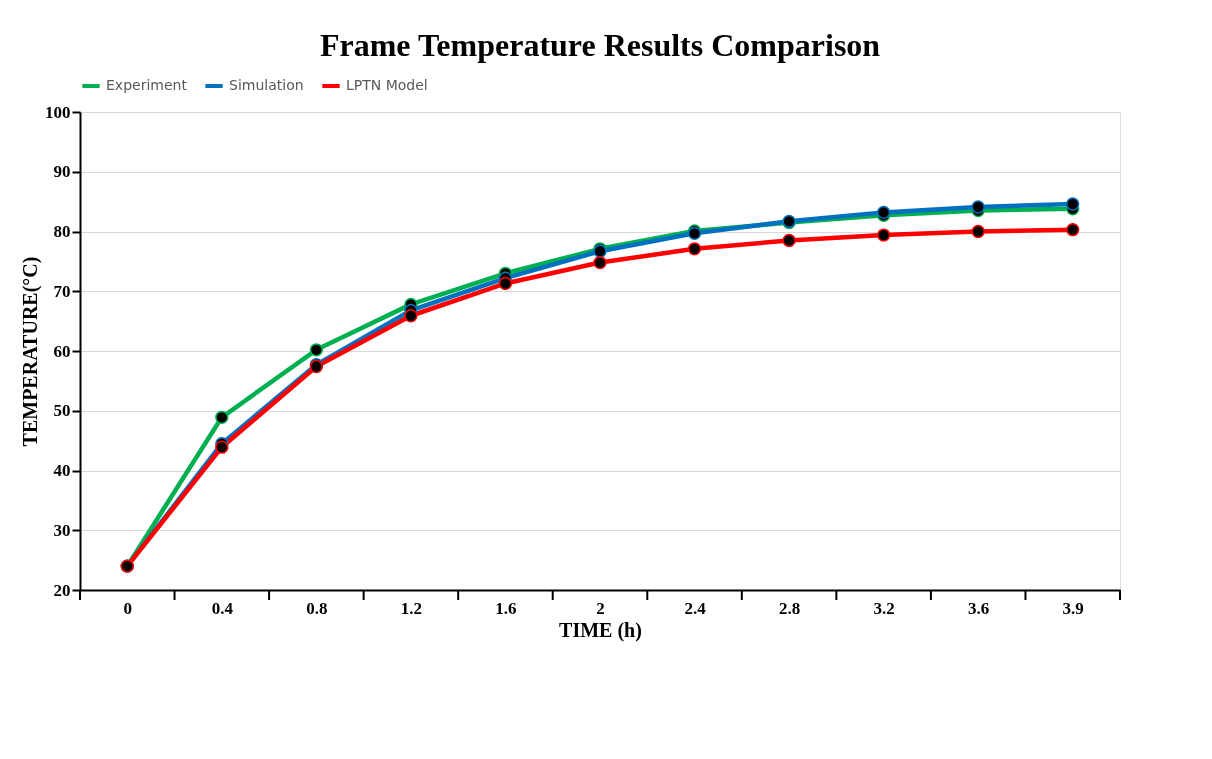 The height and width of the screenshot is (759, 1212). What do you see at coordinates (62, 172) in the screenshot?
I see `y-tick-label: 90` at bounding box center [62, 172].